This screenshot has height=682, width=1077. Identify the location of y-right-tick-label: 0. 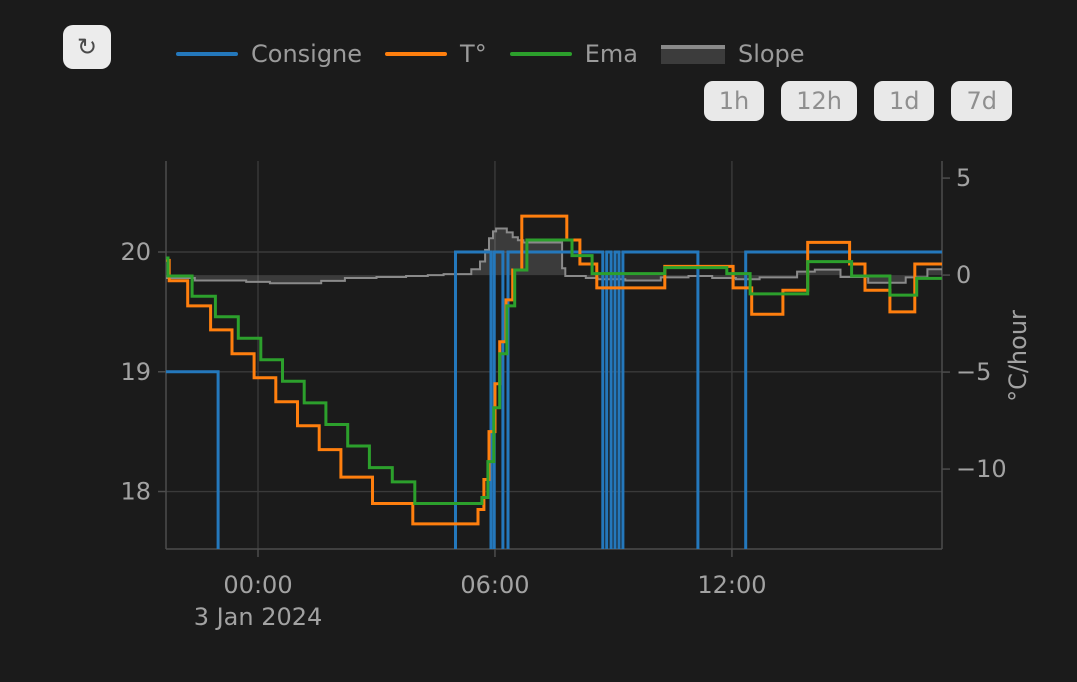
(963, 275).